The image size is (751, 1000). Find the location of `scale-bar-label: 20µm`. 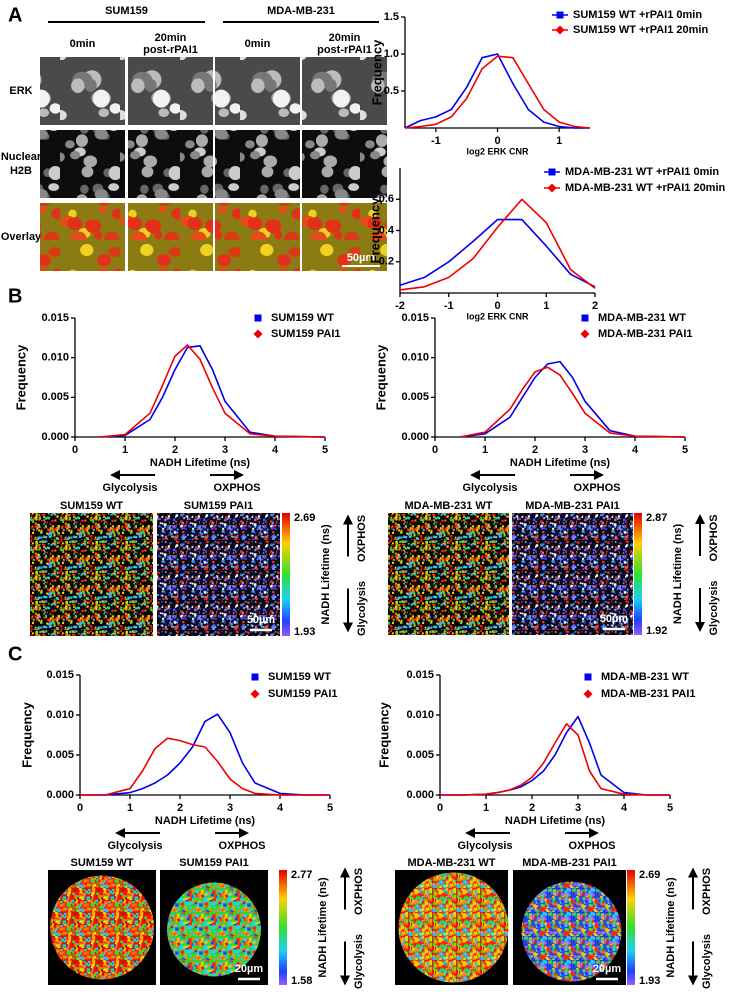

scale-bar-label: 20µm is located at coordinates (249, 969).